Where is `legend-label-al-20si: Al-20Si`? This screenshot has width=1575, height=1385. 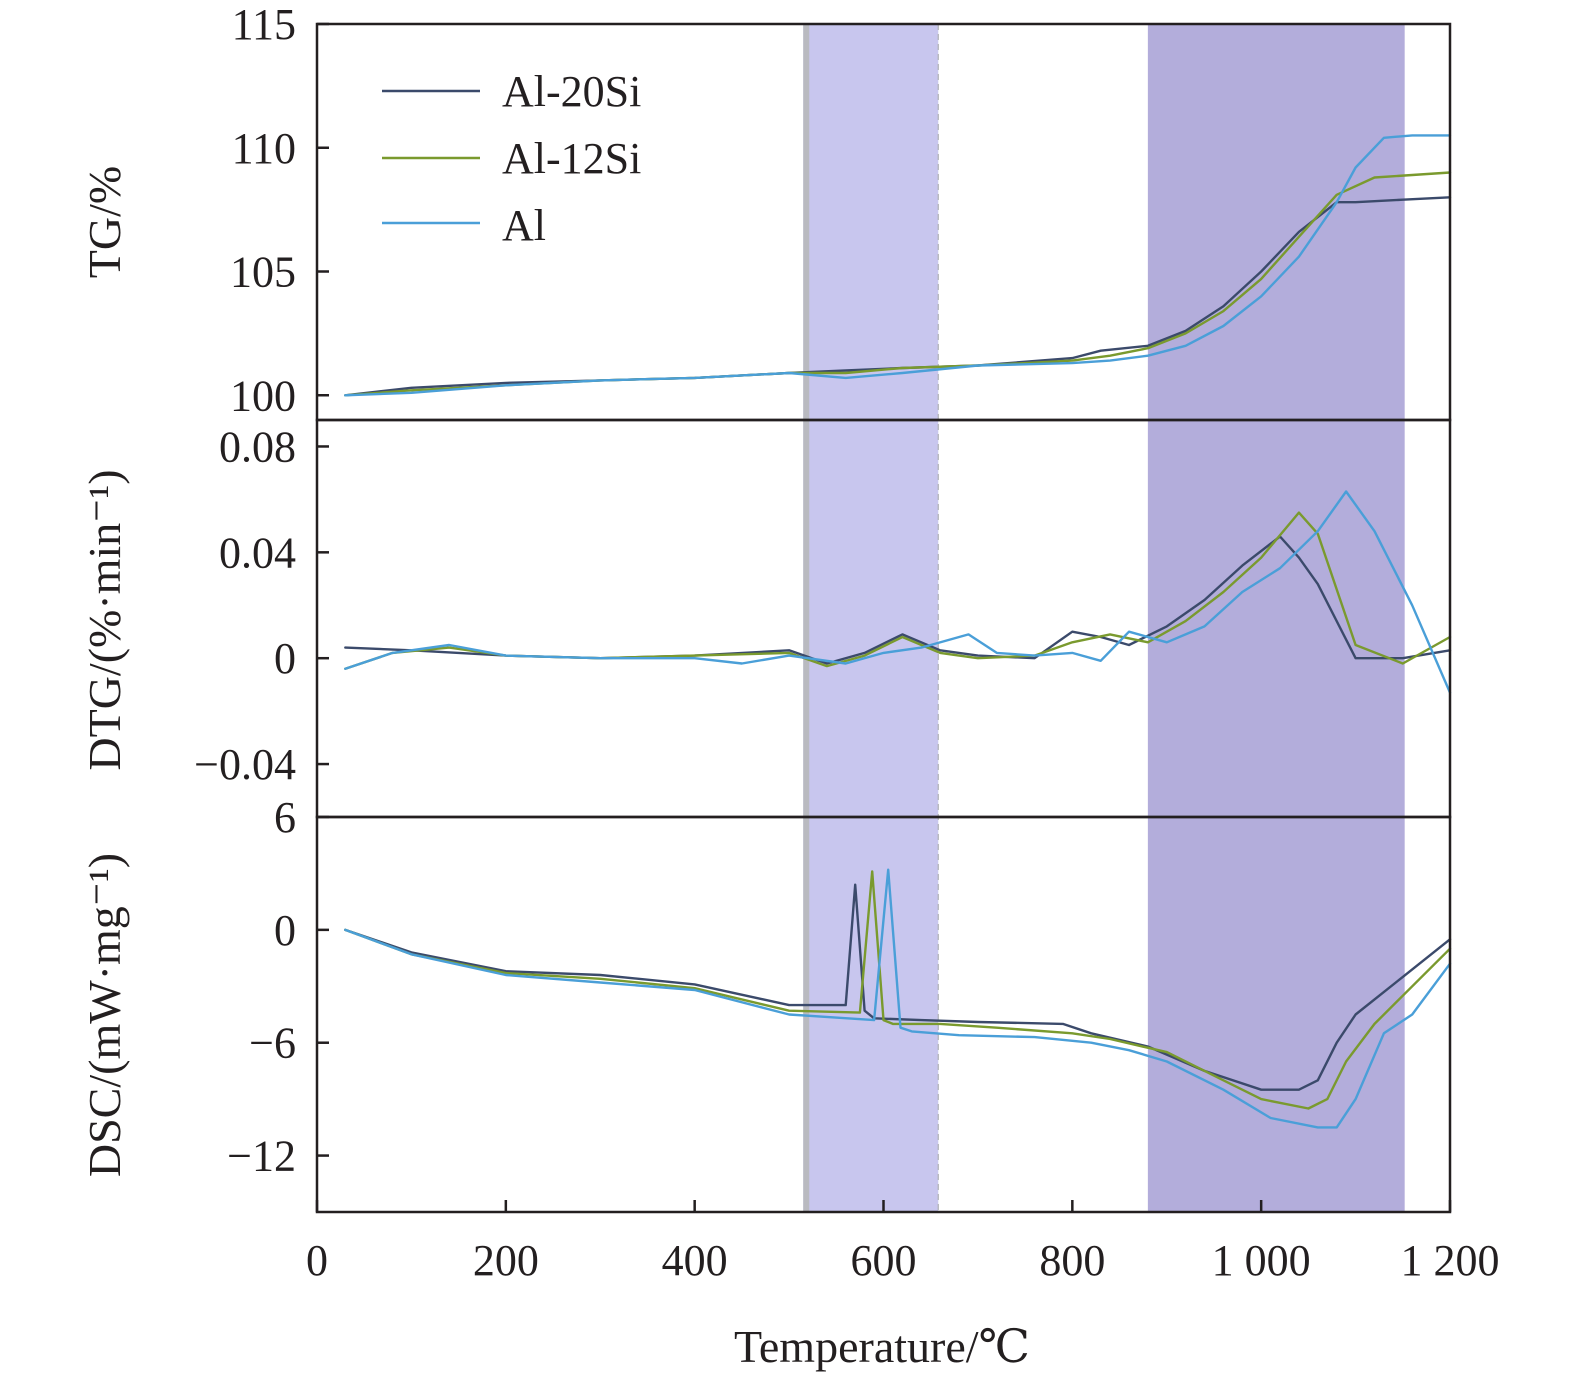 legend-label-al-20si: Al-20Si is located at coordinates (571, 91).